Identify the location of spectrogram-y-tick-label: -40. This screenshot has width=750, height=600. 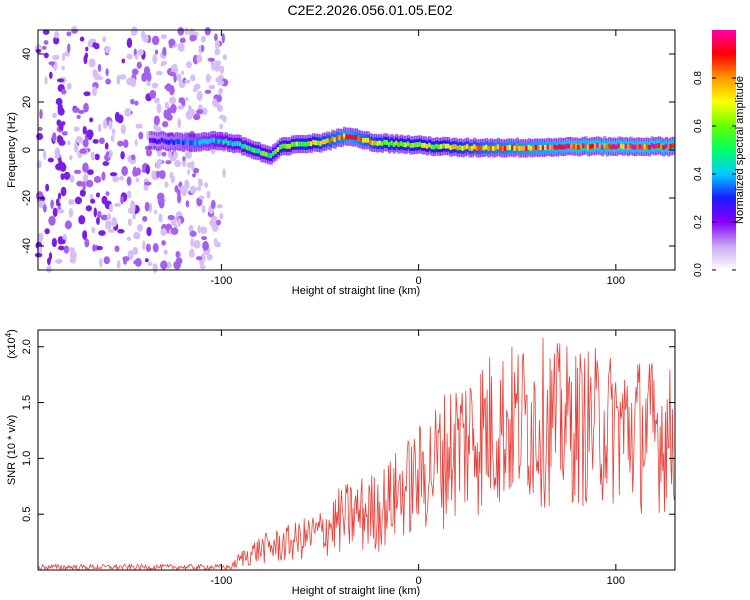
(27, 246).